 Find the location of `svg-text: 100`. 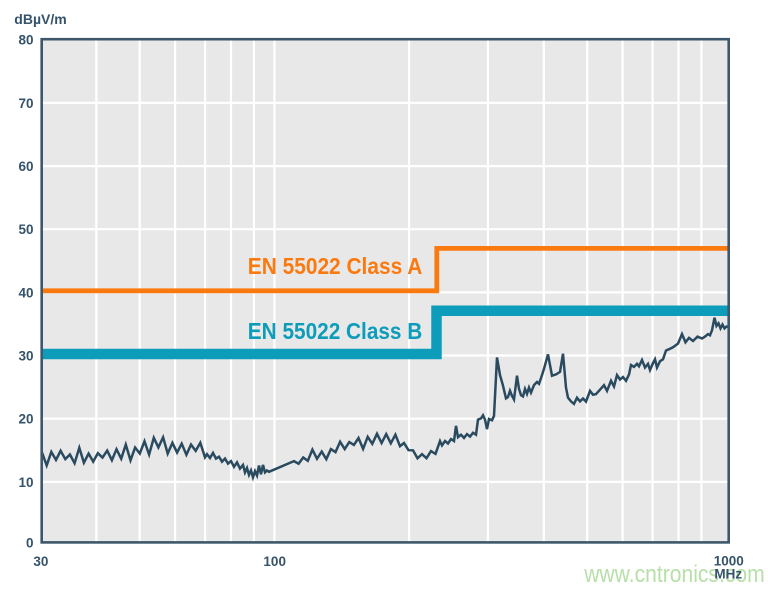

svg-text: 100 is located at coordinates (274, 561).